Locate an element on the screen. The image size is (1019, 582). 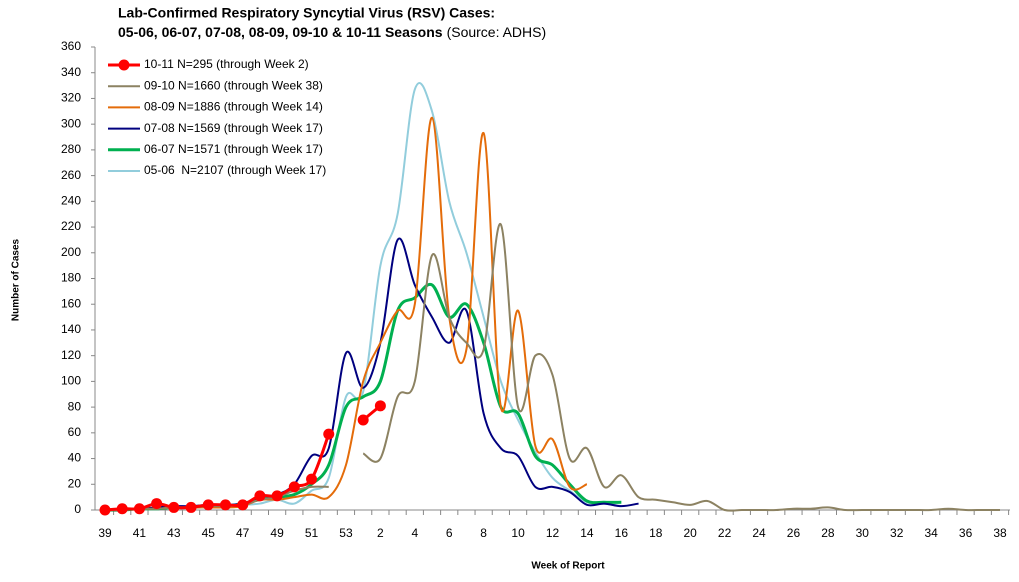
y-tick-label: 220 is located at coordinates (71, 226).